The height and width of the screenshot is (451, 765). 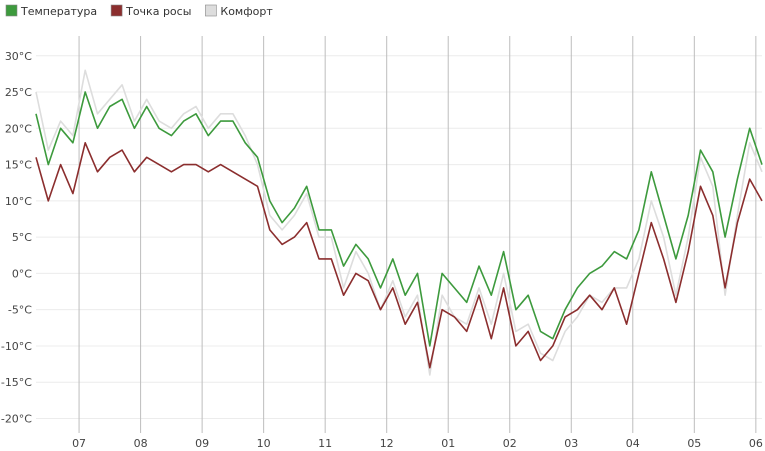 What do you see at coordinates (18, 201) in the screenshot?
I see `y-tick-label: 10°C` at bounding box center [18, 201].